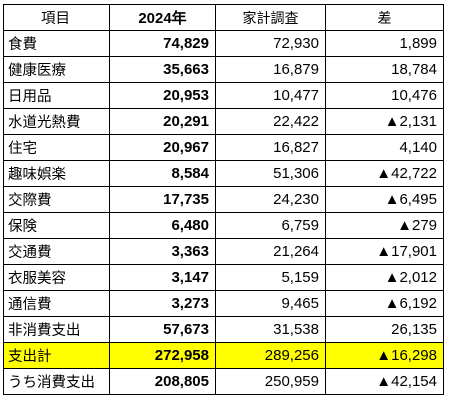  What do you see at coordinates (56, 355) in the screenshot?
I see `cell-item: 支出計` at bounding box center [56, 355].